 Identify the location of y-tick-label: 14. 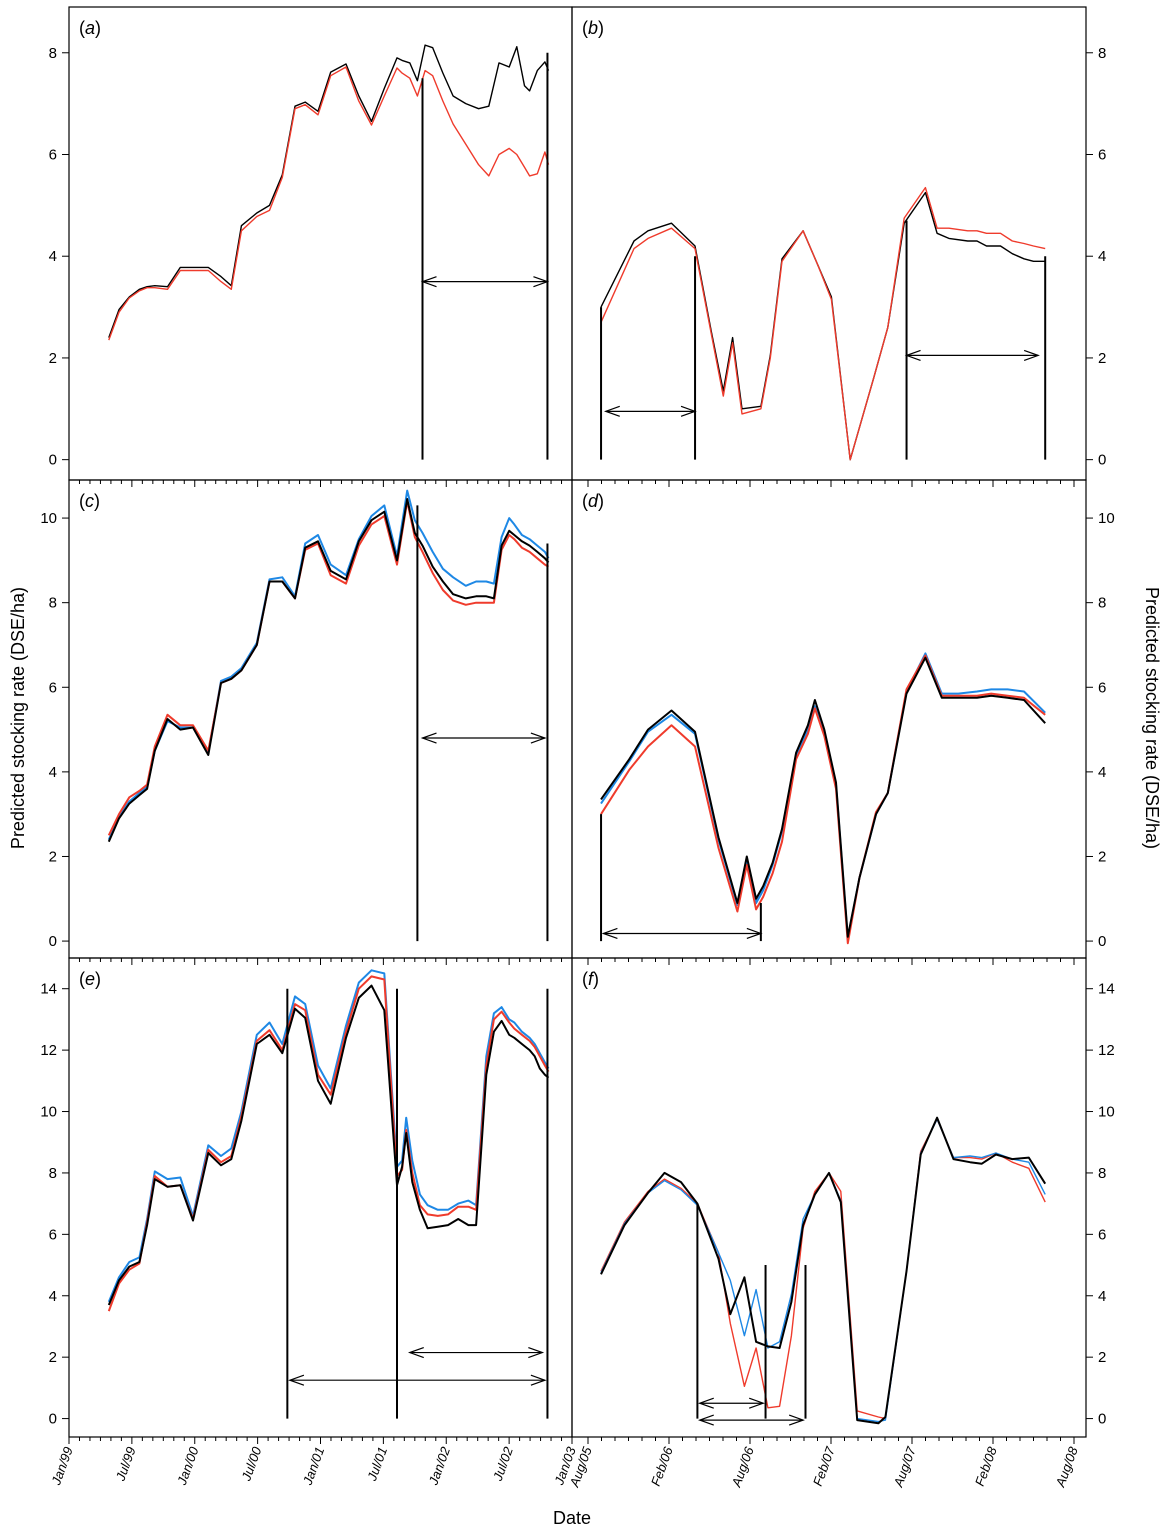
(48, 989).